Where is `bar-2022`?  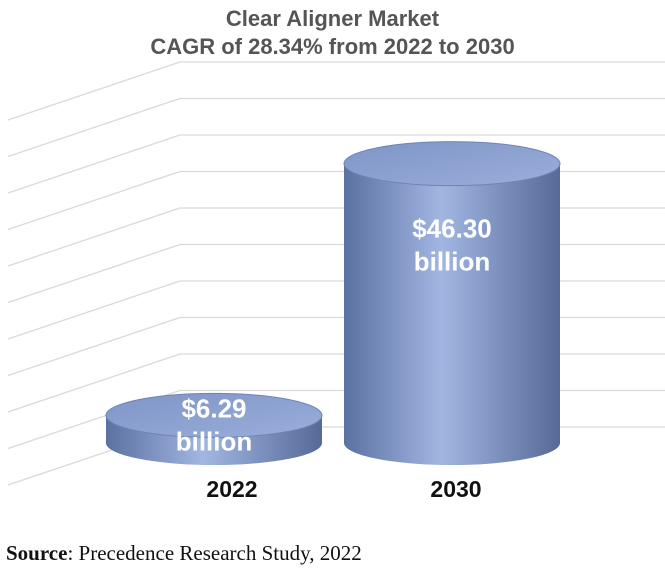
bar-2022 is located at coordinates (214, 428).